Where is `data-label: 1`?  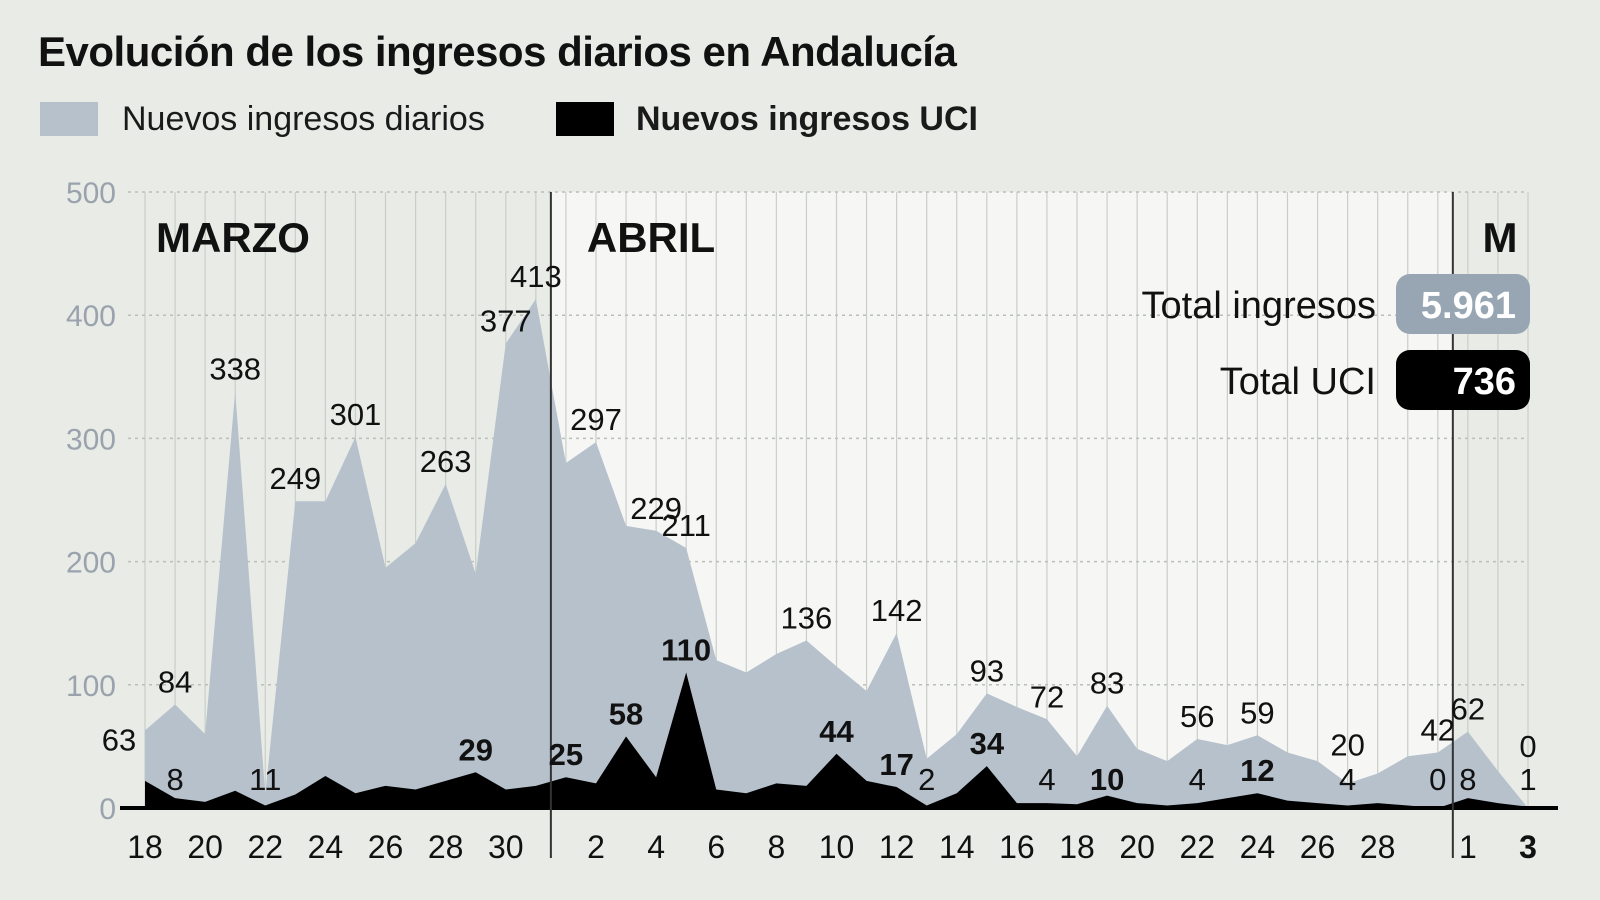 data-label: 1 is located at coordinates (1527, 779).